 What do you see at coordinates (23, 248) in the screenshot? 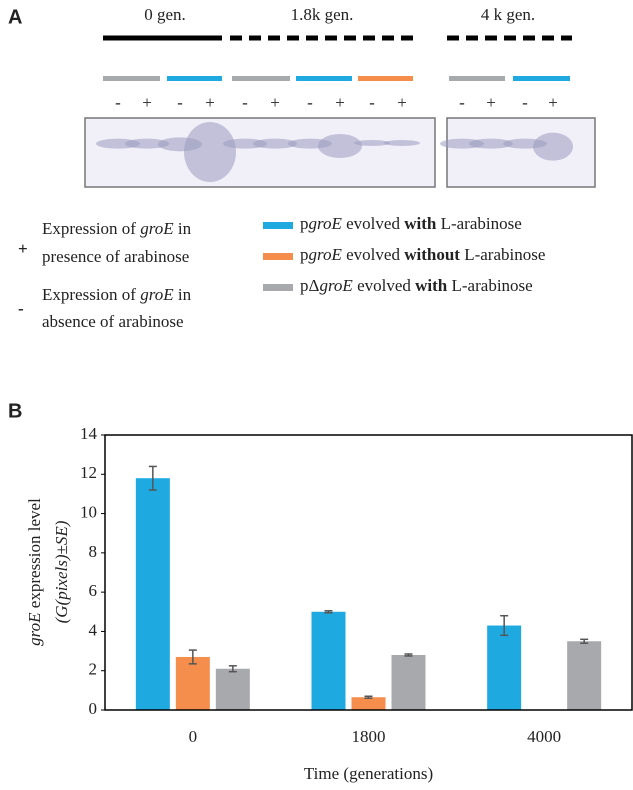
I see `sign: +` at bounding box center [23, 248].